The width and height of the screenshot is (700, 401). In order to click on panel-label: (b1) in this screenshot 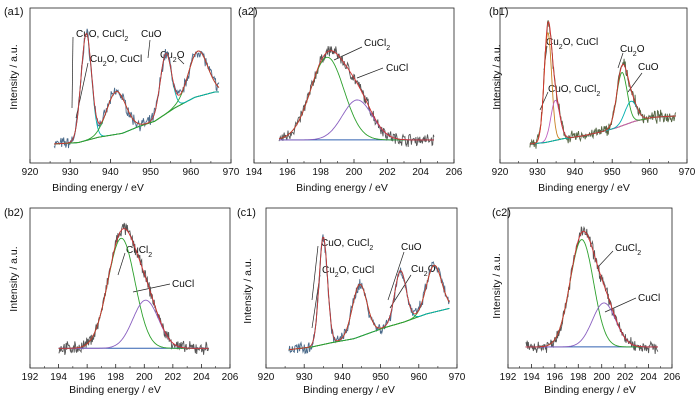, I will do `click(499, 12)`.